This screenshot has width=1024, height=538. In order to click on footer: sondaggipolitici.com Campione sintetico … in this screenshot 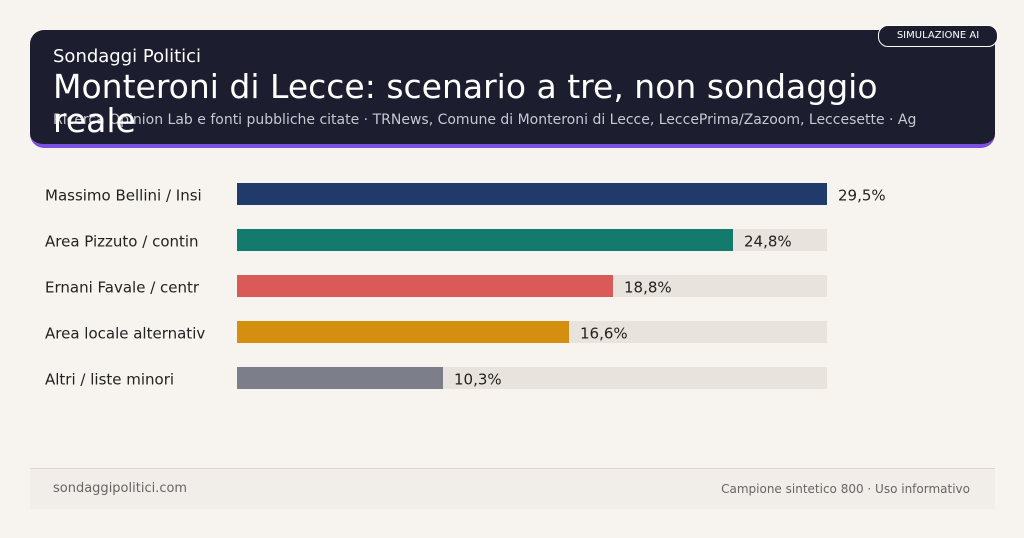, I will do `click(512, 488)`.